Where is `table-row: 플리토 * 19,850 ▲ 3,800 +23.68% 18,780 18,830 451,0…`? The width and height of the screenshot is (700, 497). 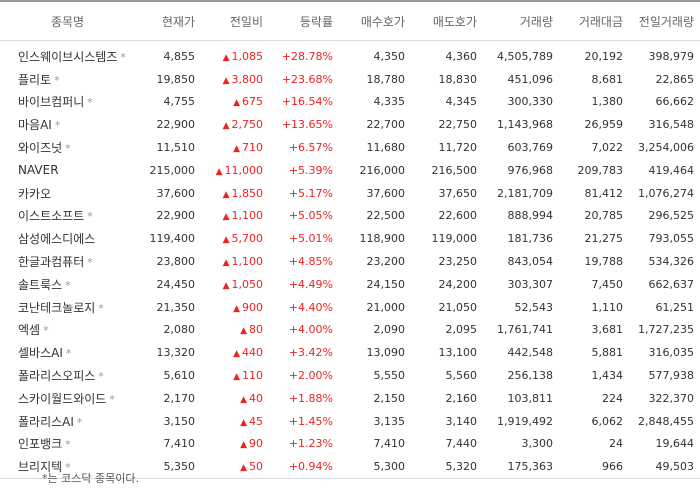
table-row: 플리토 * 19,850 ▲ 3,800 +23.68% 18,780 18,830 451,0… is located at coordinates (350, 79).